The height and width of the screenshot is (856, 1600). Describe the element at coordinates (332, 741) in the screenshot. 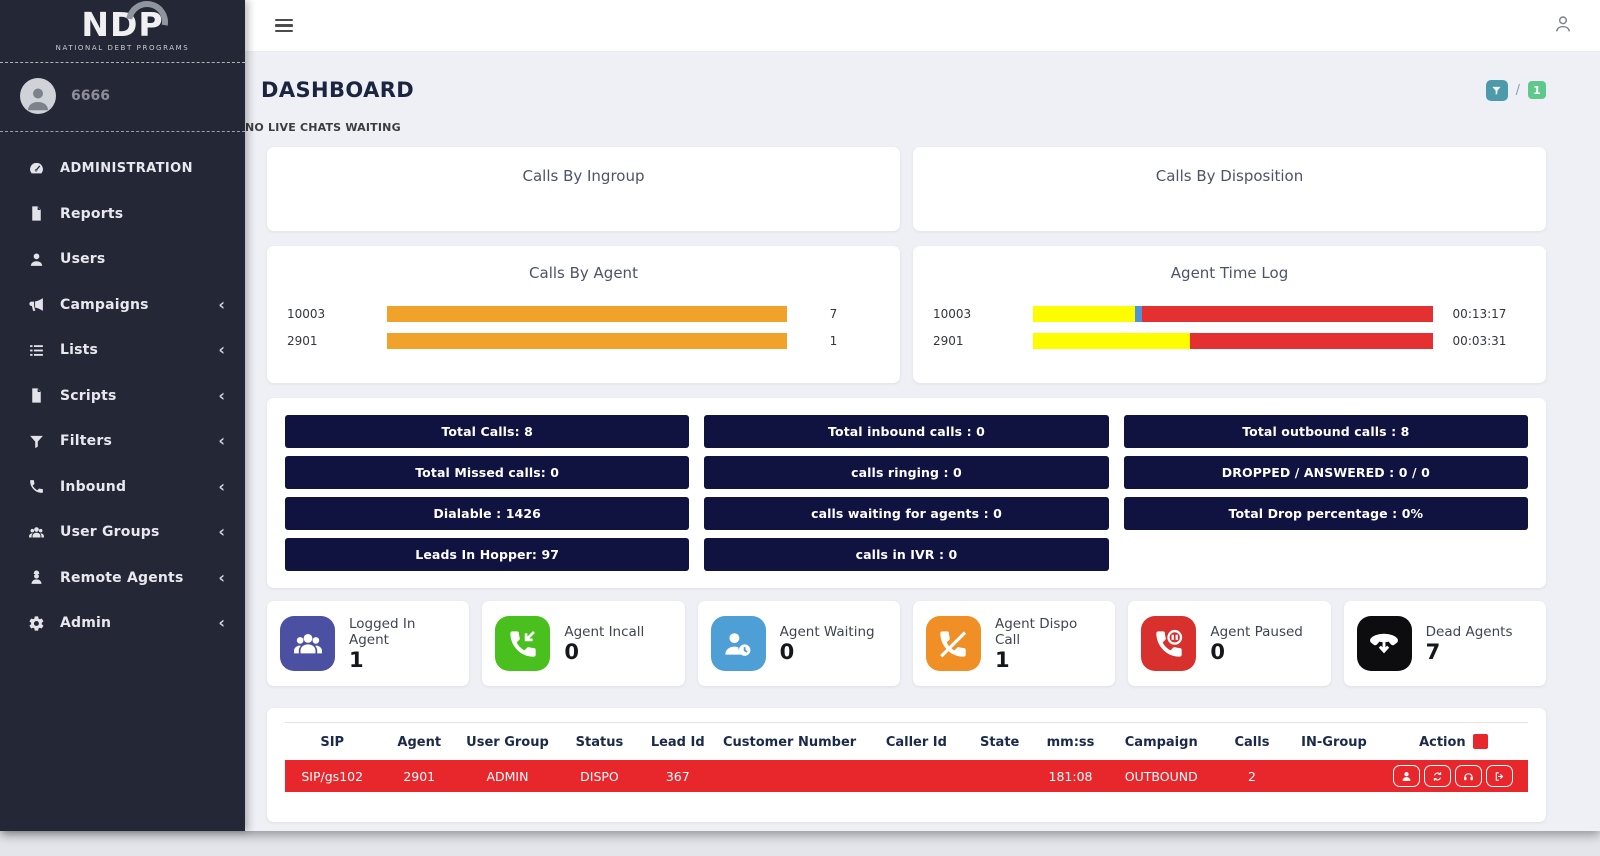

I see `col-header-sip: SIP` at that location.